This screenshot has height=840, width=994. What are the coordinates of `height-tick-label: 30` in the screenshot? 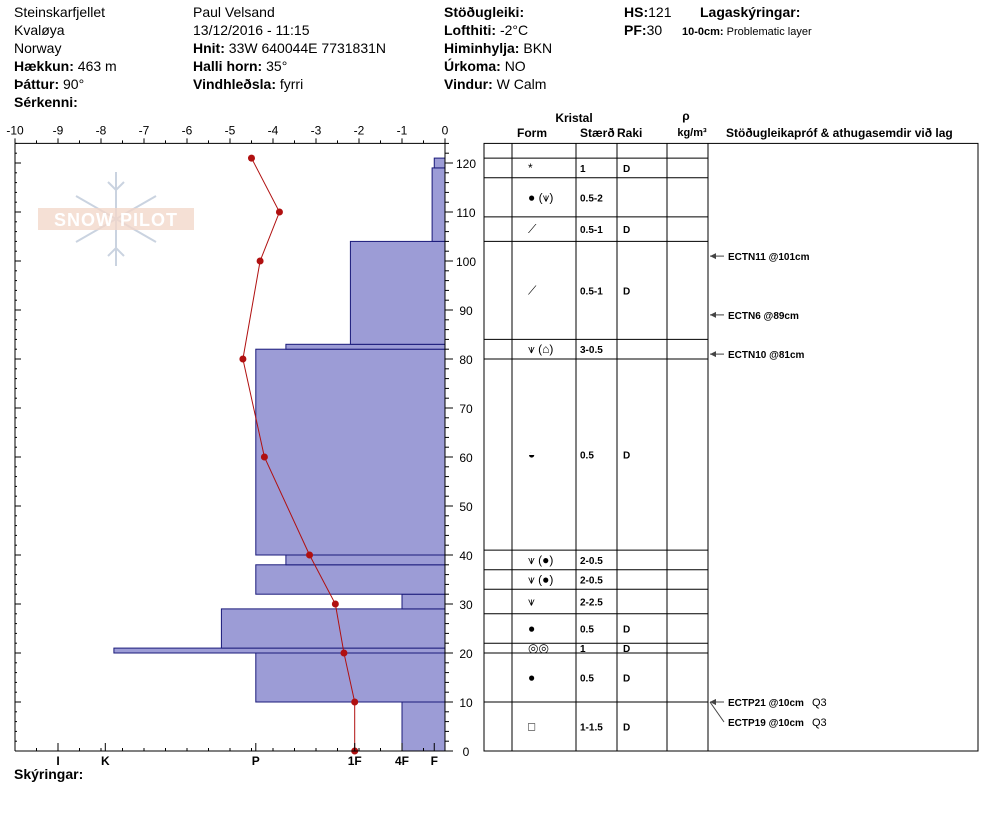 It's located at (466, 605).